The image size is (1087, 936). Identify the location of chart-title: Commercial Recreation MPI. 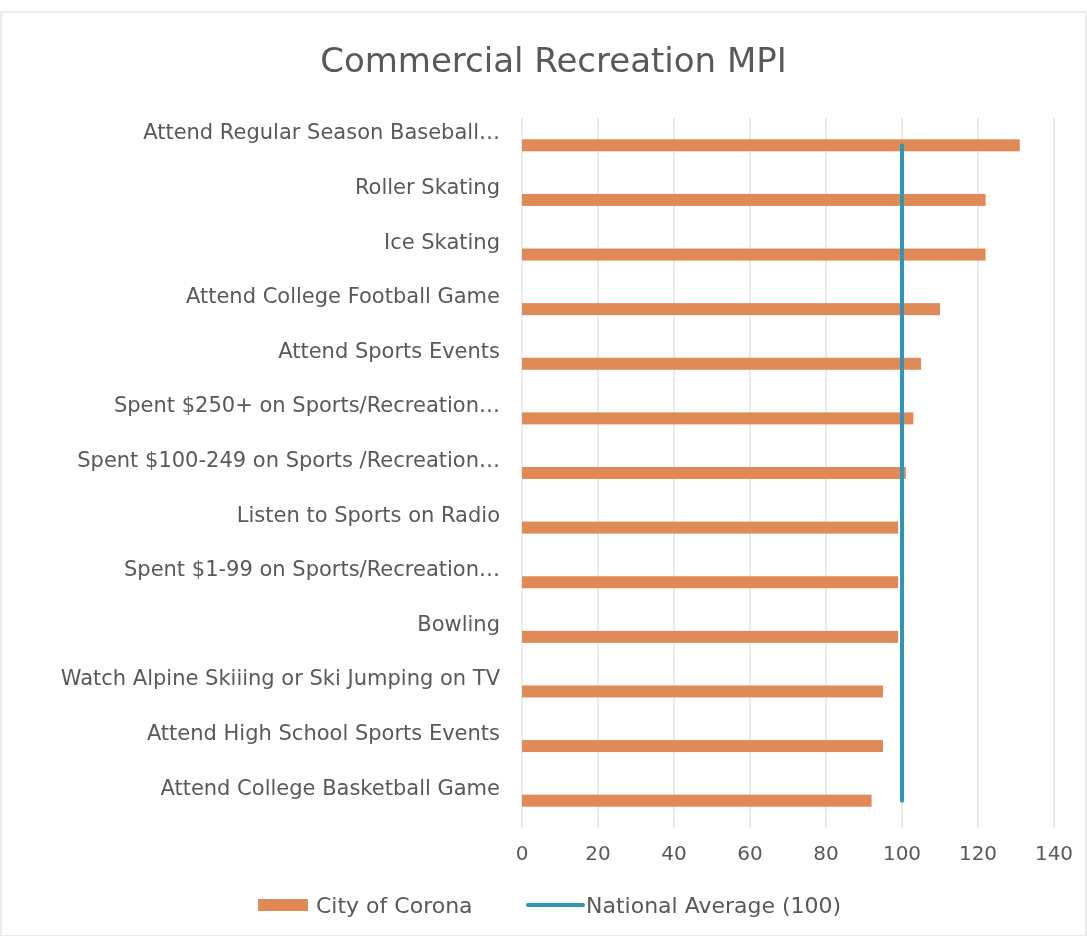
(553, 60).